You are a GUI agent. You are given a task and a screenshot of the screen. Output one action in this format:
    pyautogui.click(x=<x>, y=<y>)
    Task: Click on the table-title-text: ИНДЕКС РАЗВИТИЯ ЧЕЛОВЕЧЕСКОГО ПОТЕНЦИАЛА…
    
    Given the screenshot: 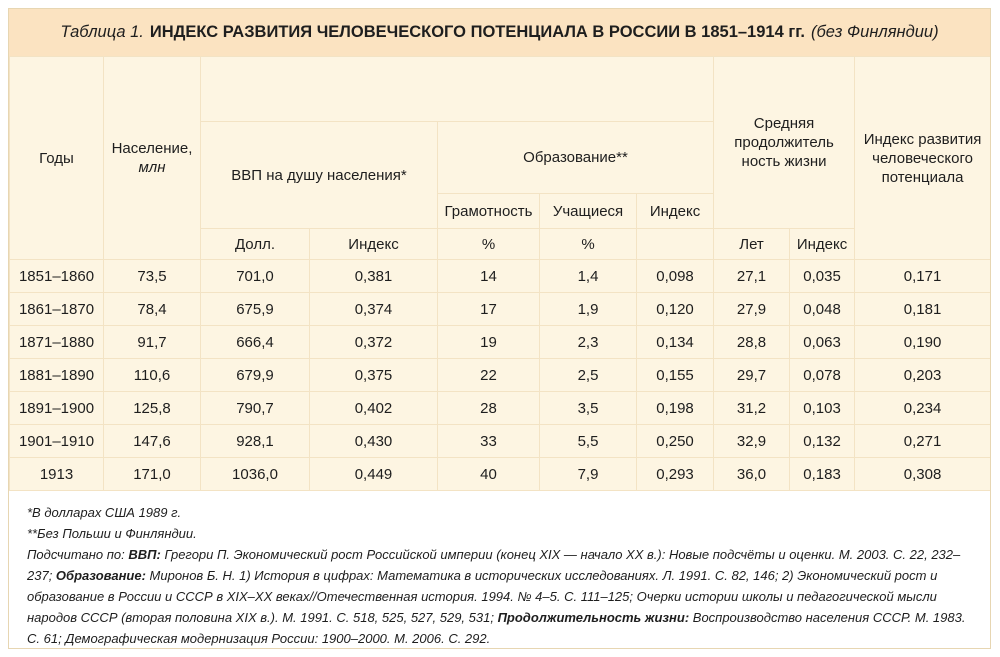 What is the action you would take?
    pyautogui.click(x=477, y=32)
    